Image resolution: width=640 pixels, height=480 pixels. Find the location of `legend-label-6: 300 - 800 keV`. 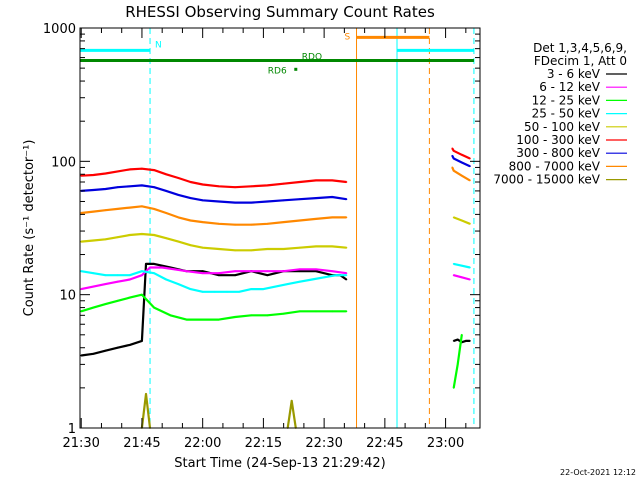

legend-label-6: 300 - 800 keV is located at coordinates (558, 153).